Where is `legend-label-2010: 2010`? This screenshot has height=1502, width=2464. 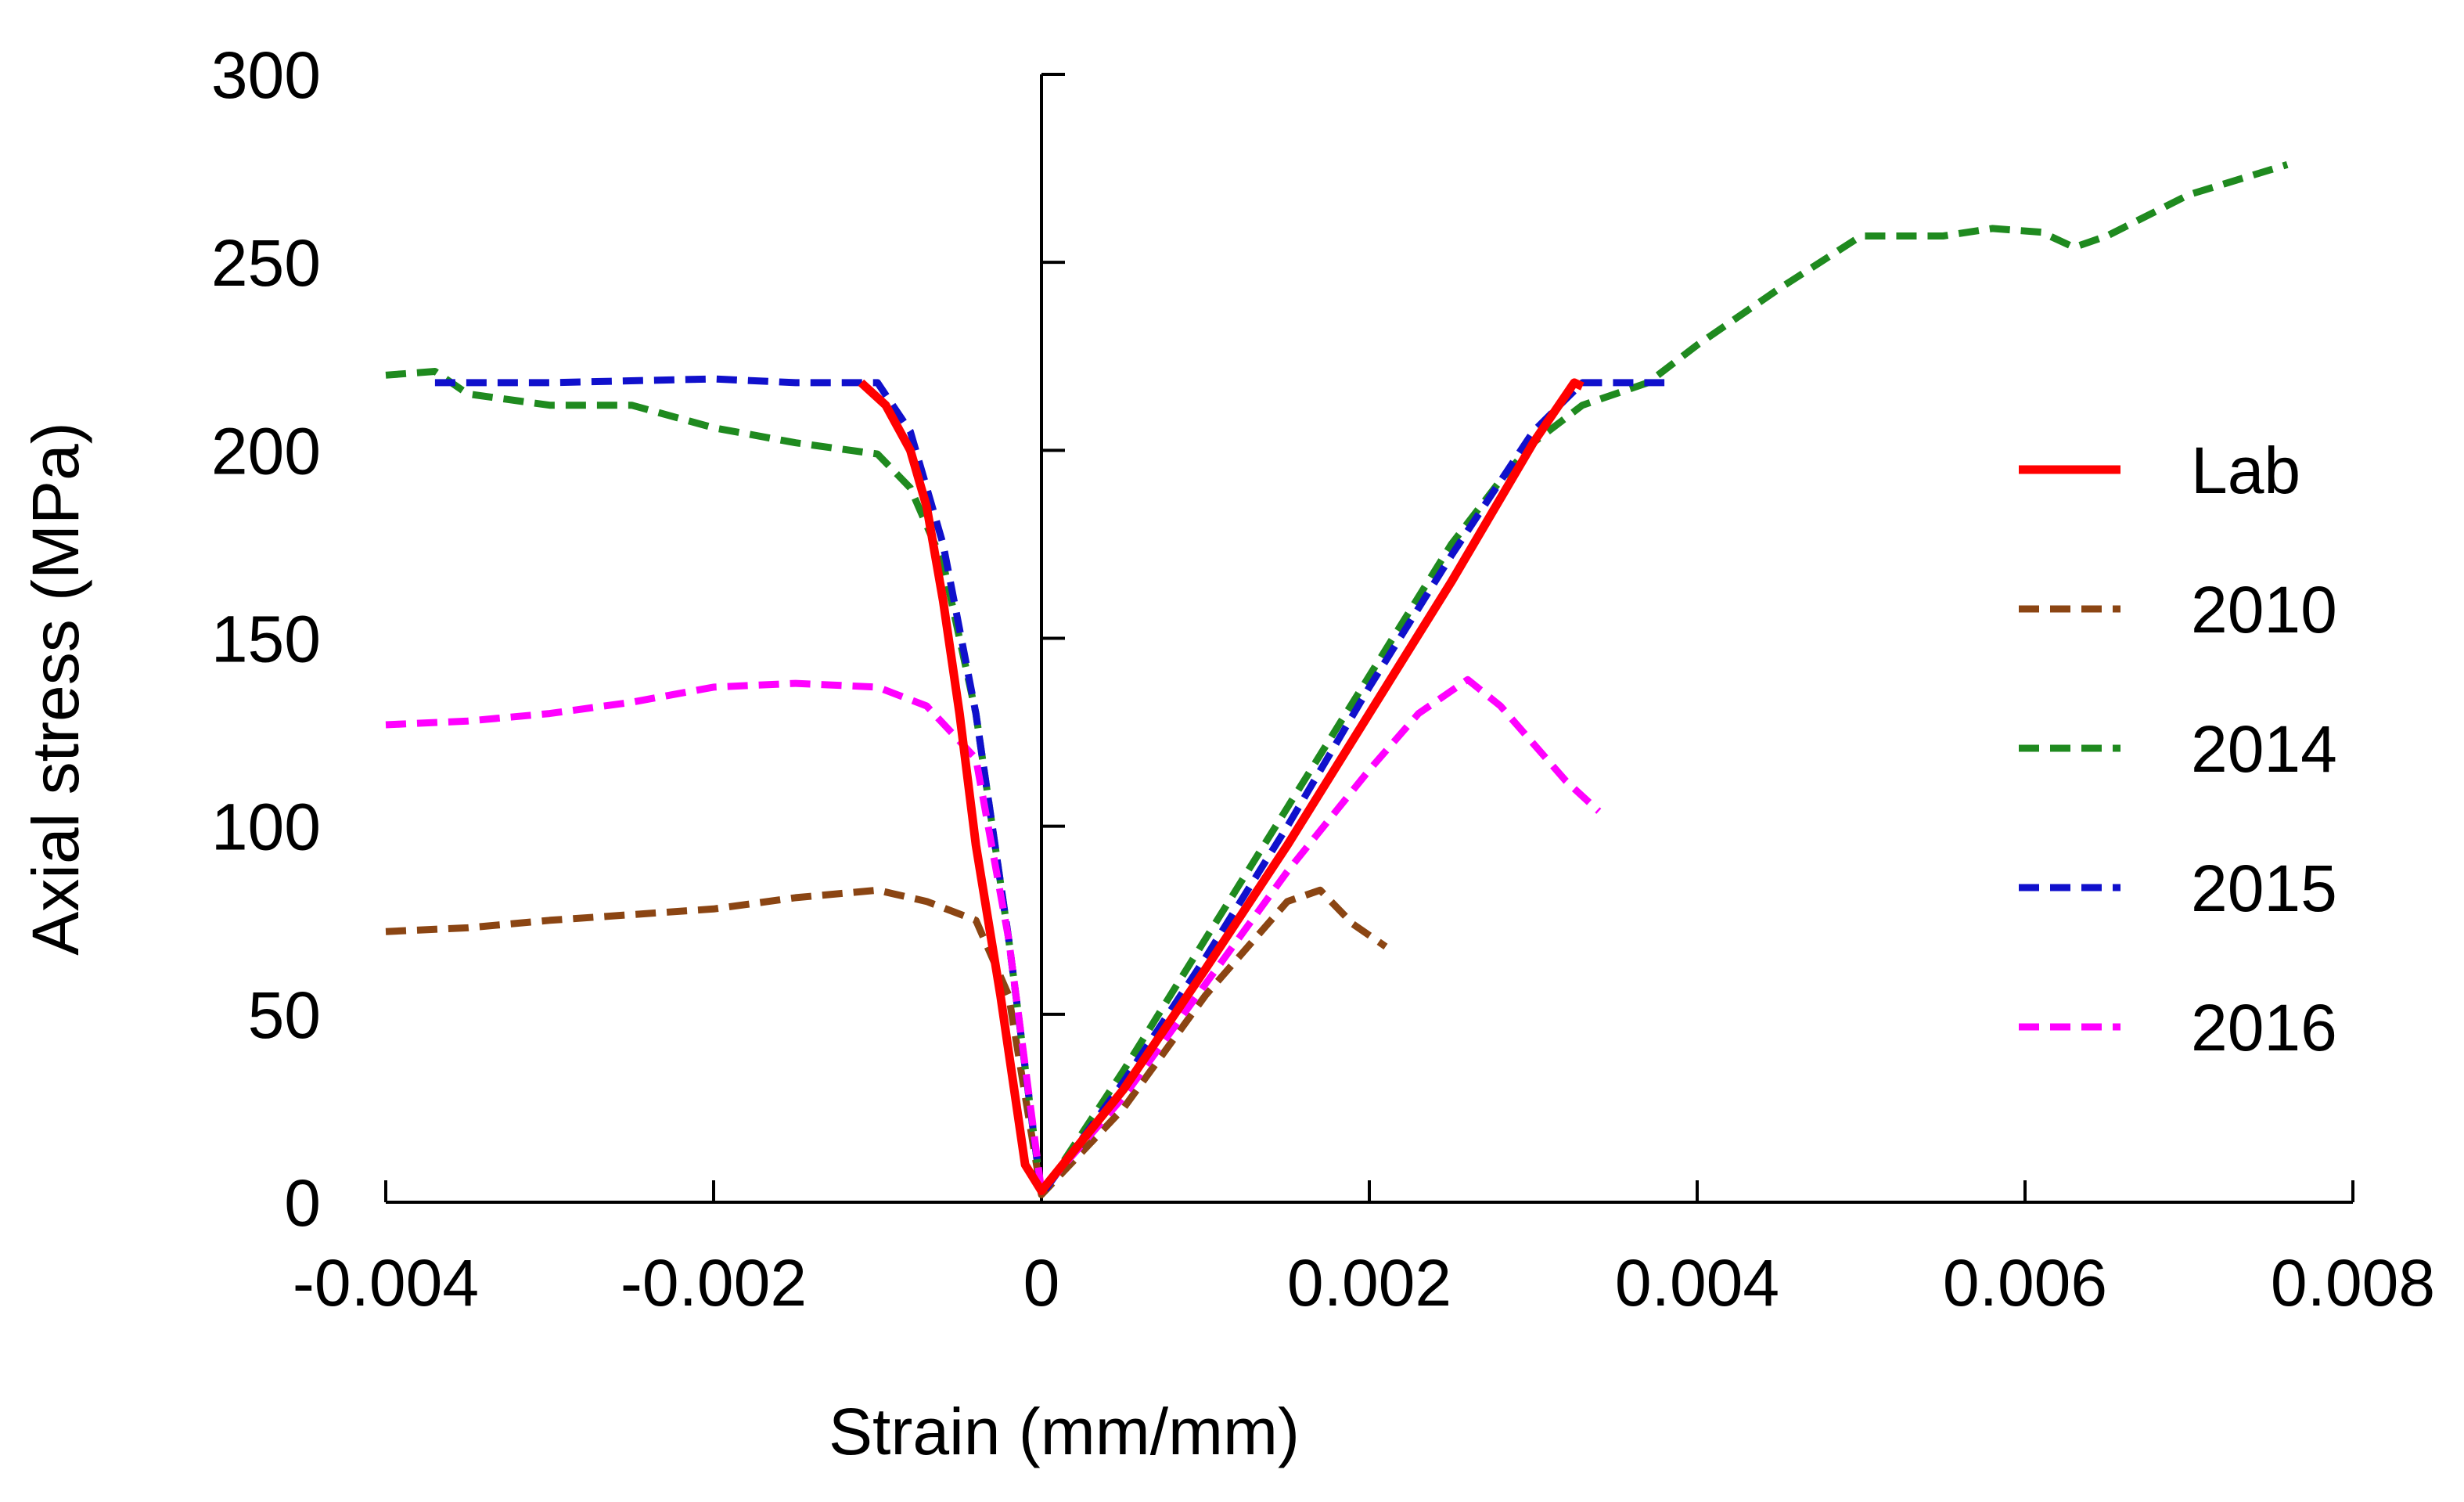
legend-label-2010: 2010 is located at coordinates (2264, 610).